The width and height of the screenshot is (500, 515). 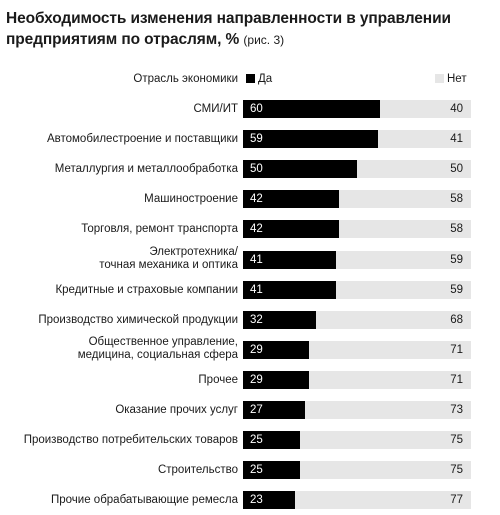 What do you see at coordinates (456, 169) in the screenshot?
I see `value-no: 50` at bounding box center [456, 169].